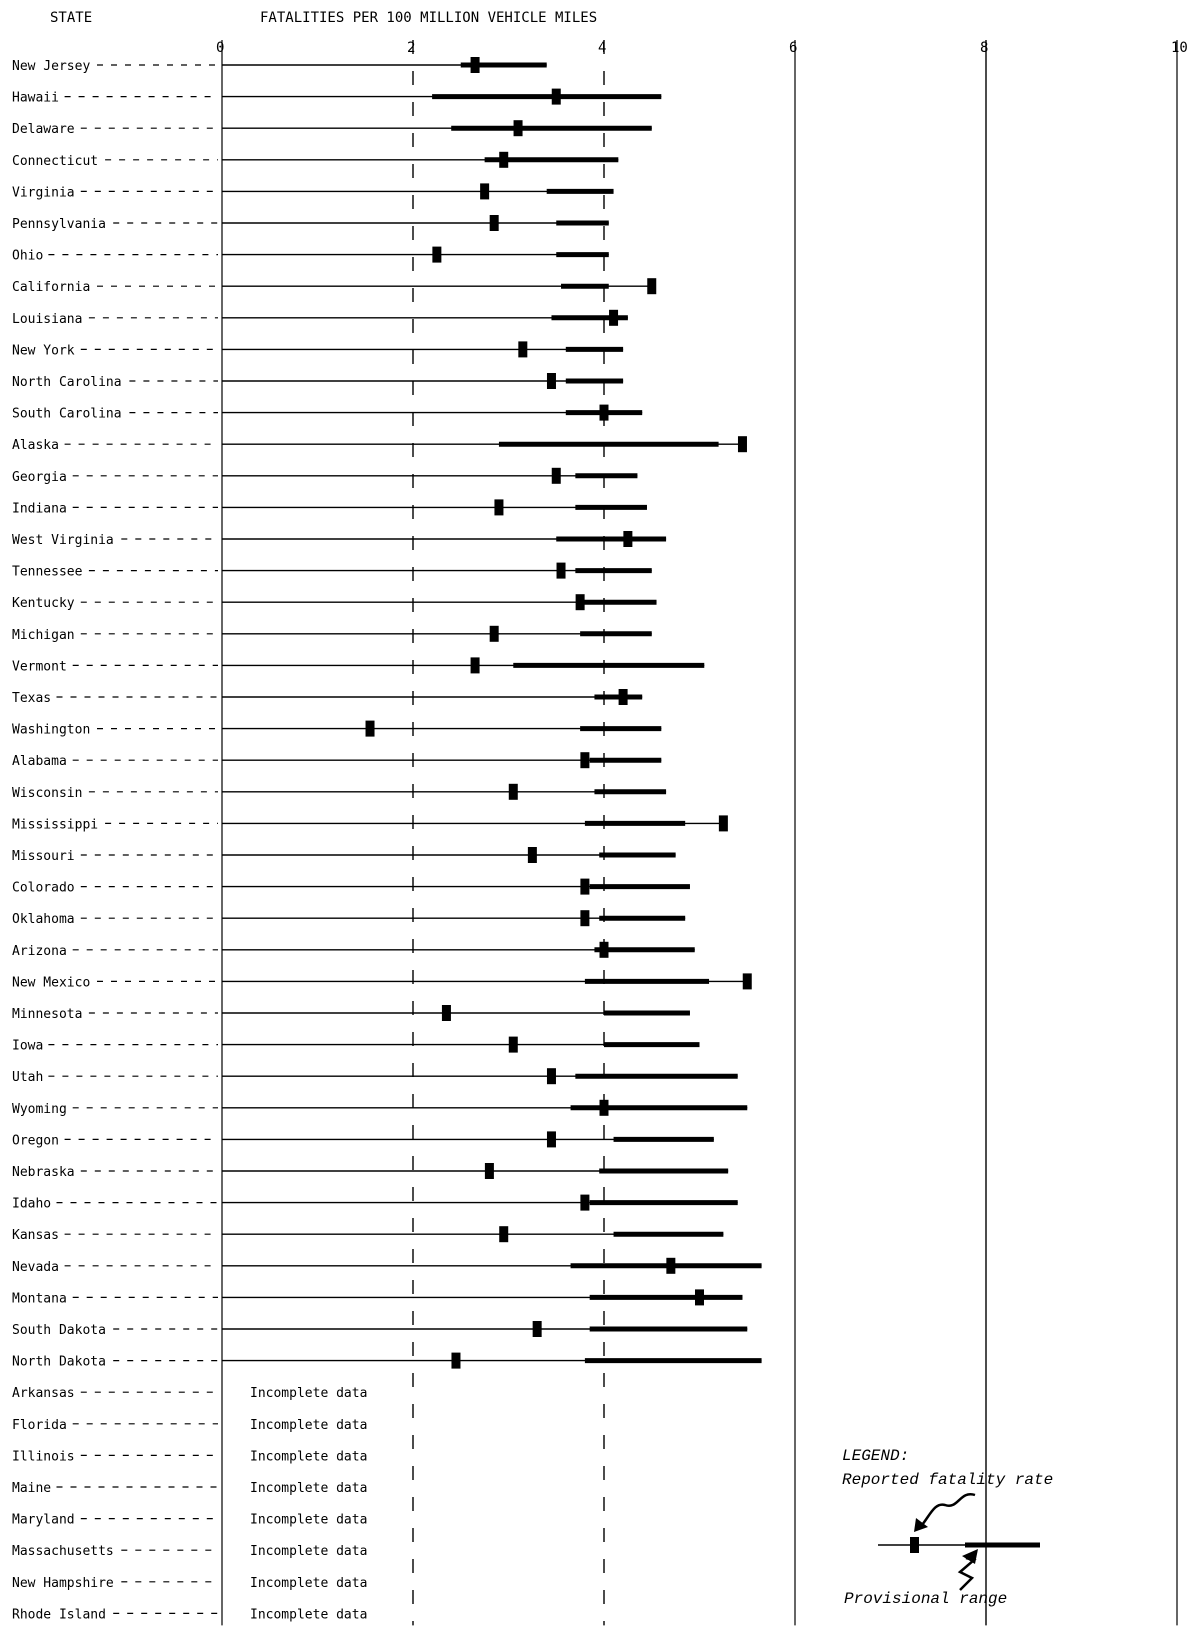  I want to click on state-row: Kentucky, so click(334, 602).